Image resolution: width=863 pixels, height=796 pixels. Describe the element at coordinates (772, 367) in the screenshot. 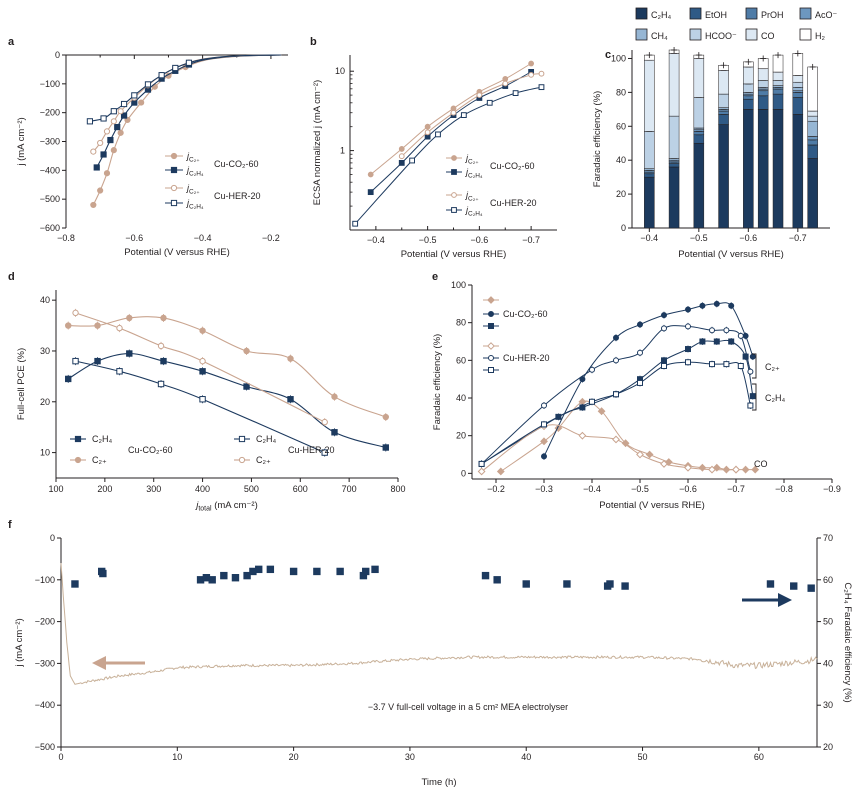

I see `annotation-c2: C₂₊` at that location.